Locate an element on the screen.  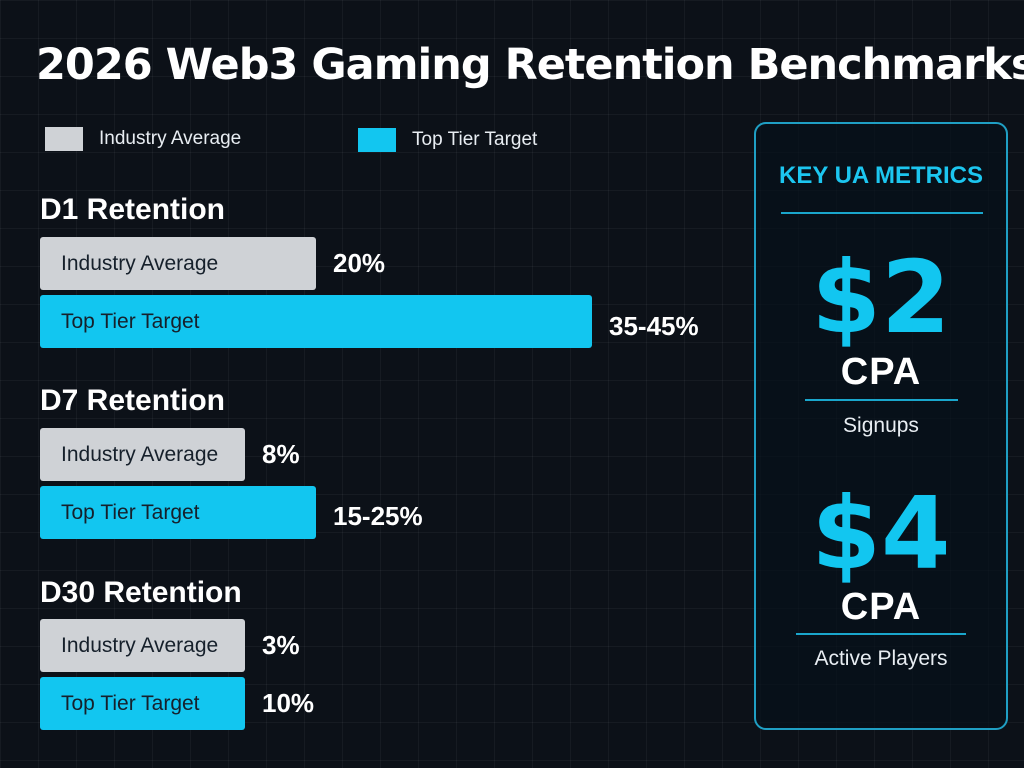
metric-divider-signups is located at coordinates (881, 400).